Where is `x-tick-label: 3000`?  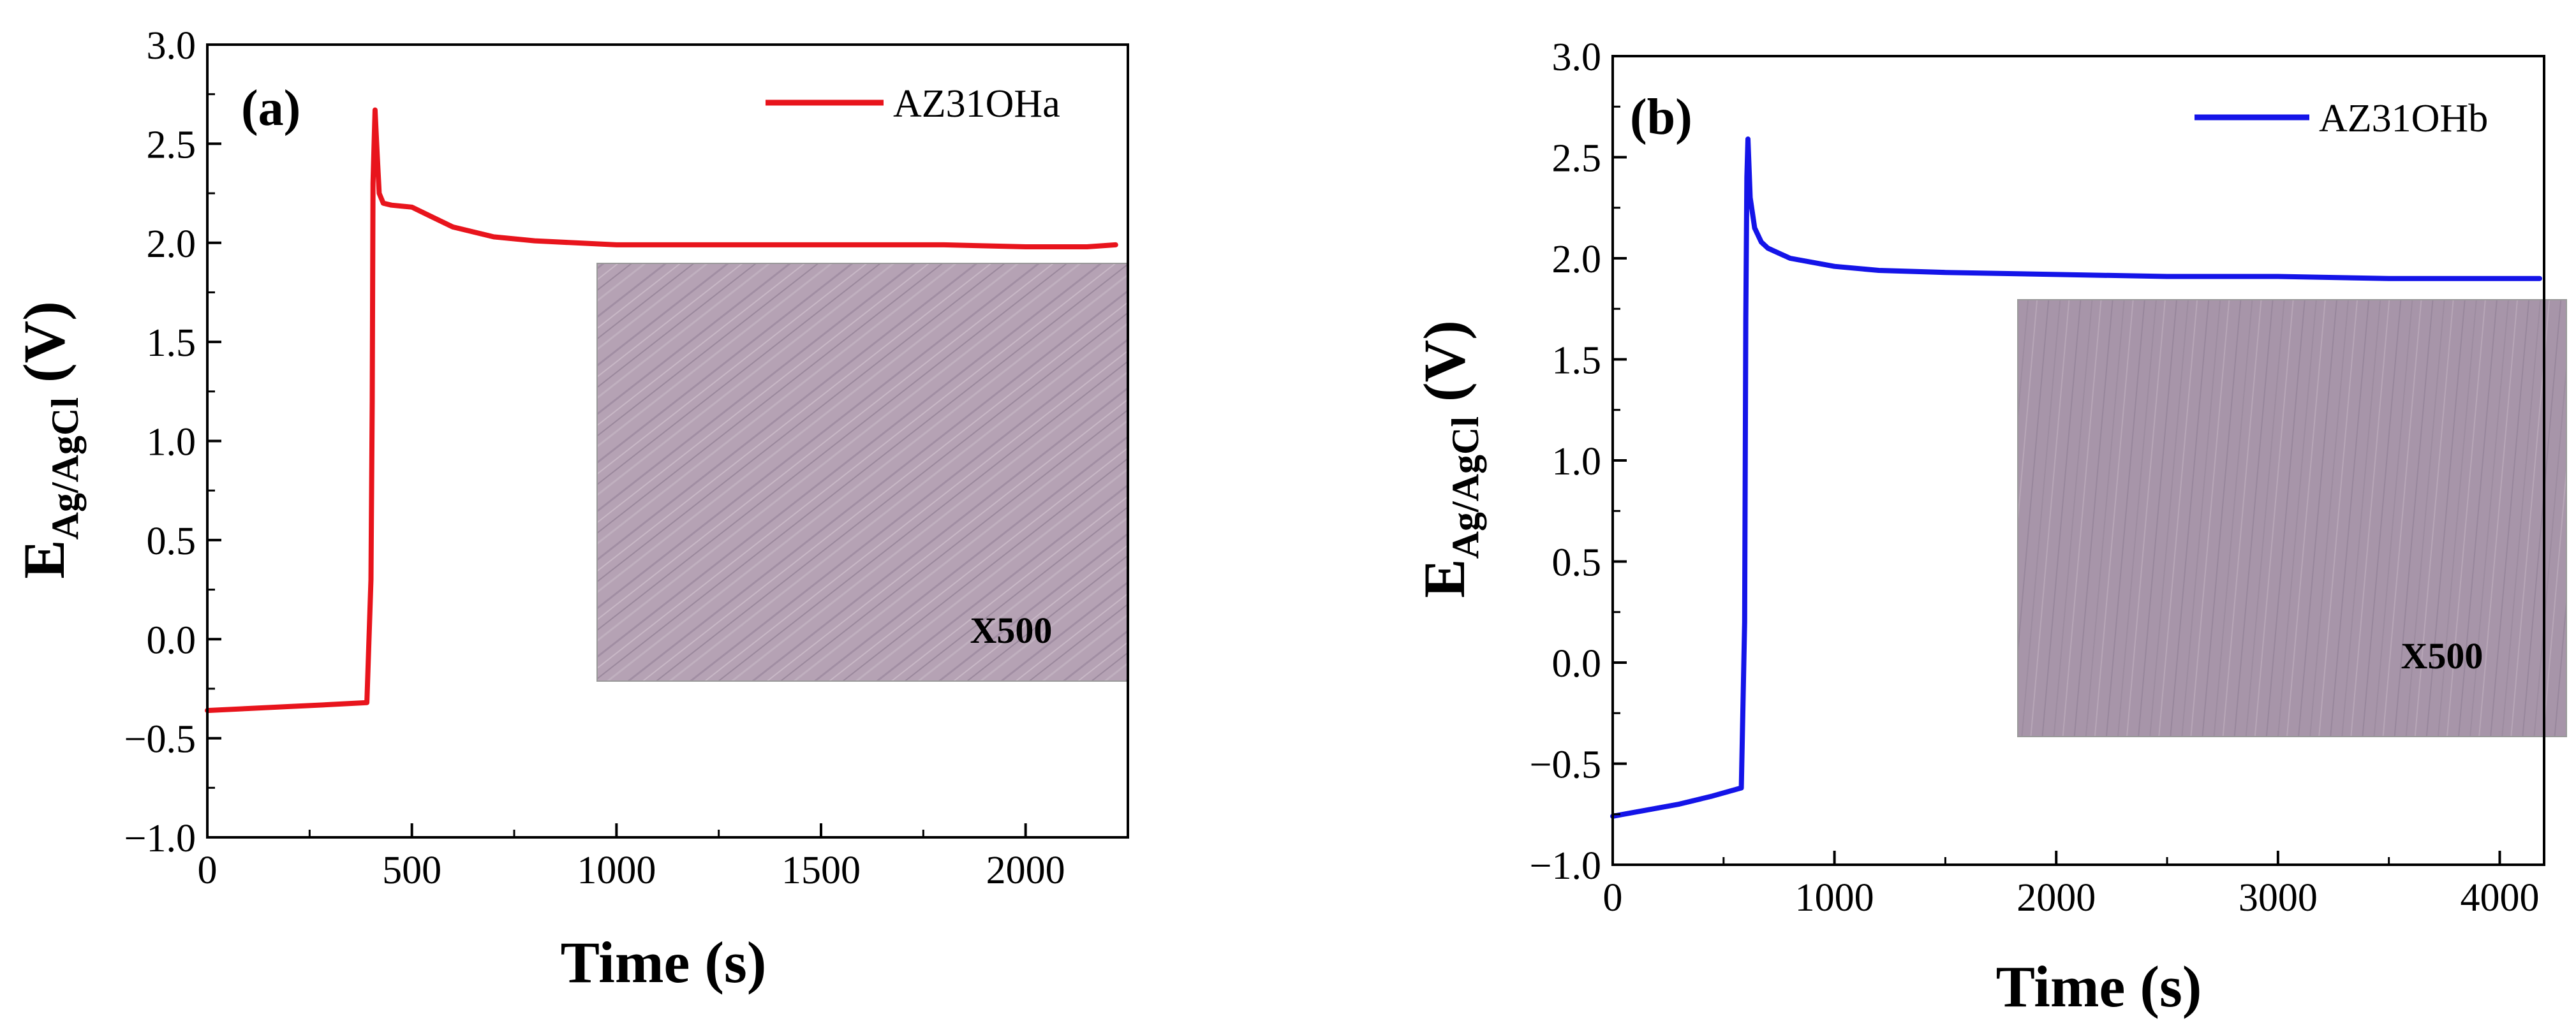
x-tick-label: 3000 is located at coordinates (2278, 898).